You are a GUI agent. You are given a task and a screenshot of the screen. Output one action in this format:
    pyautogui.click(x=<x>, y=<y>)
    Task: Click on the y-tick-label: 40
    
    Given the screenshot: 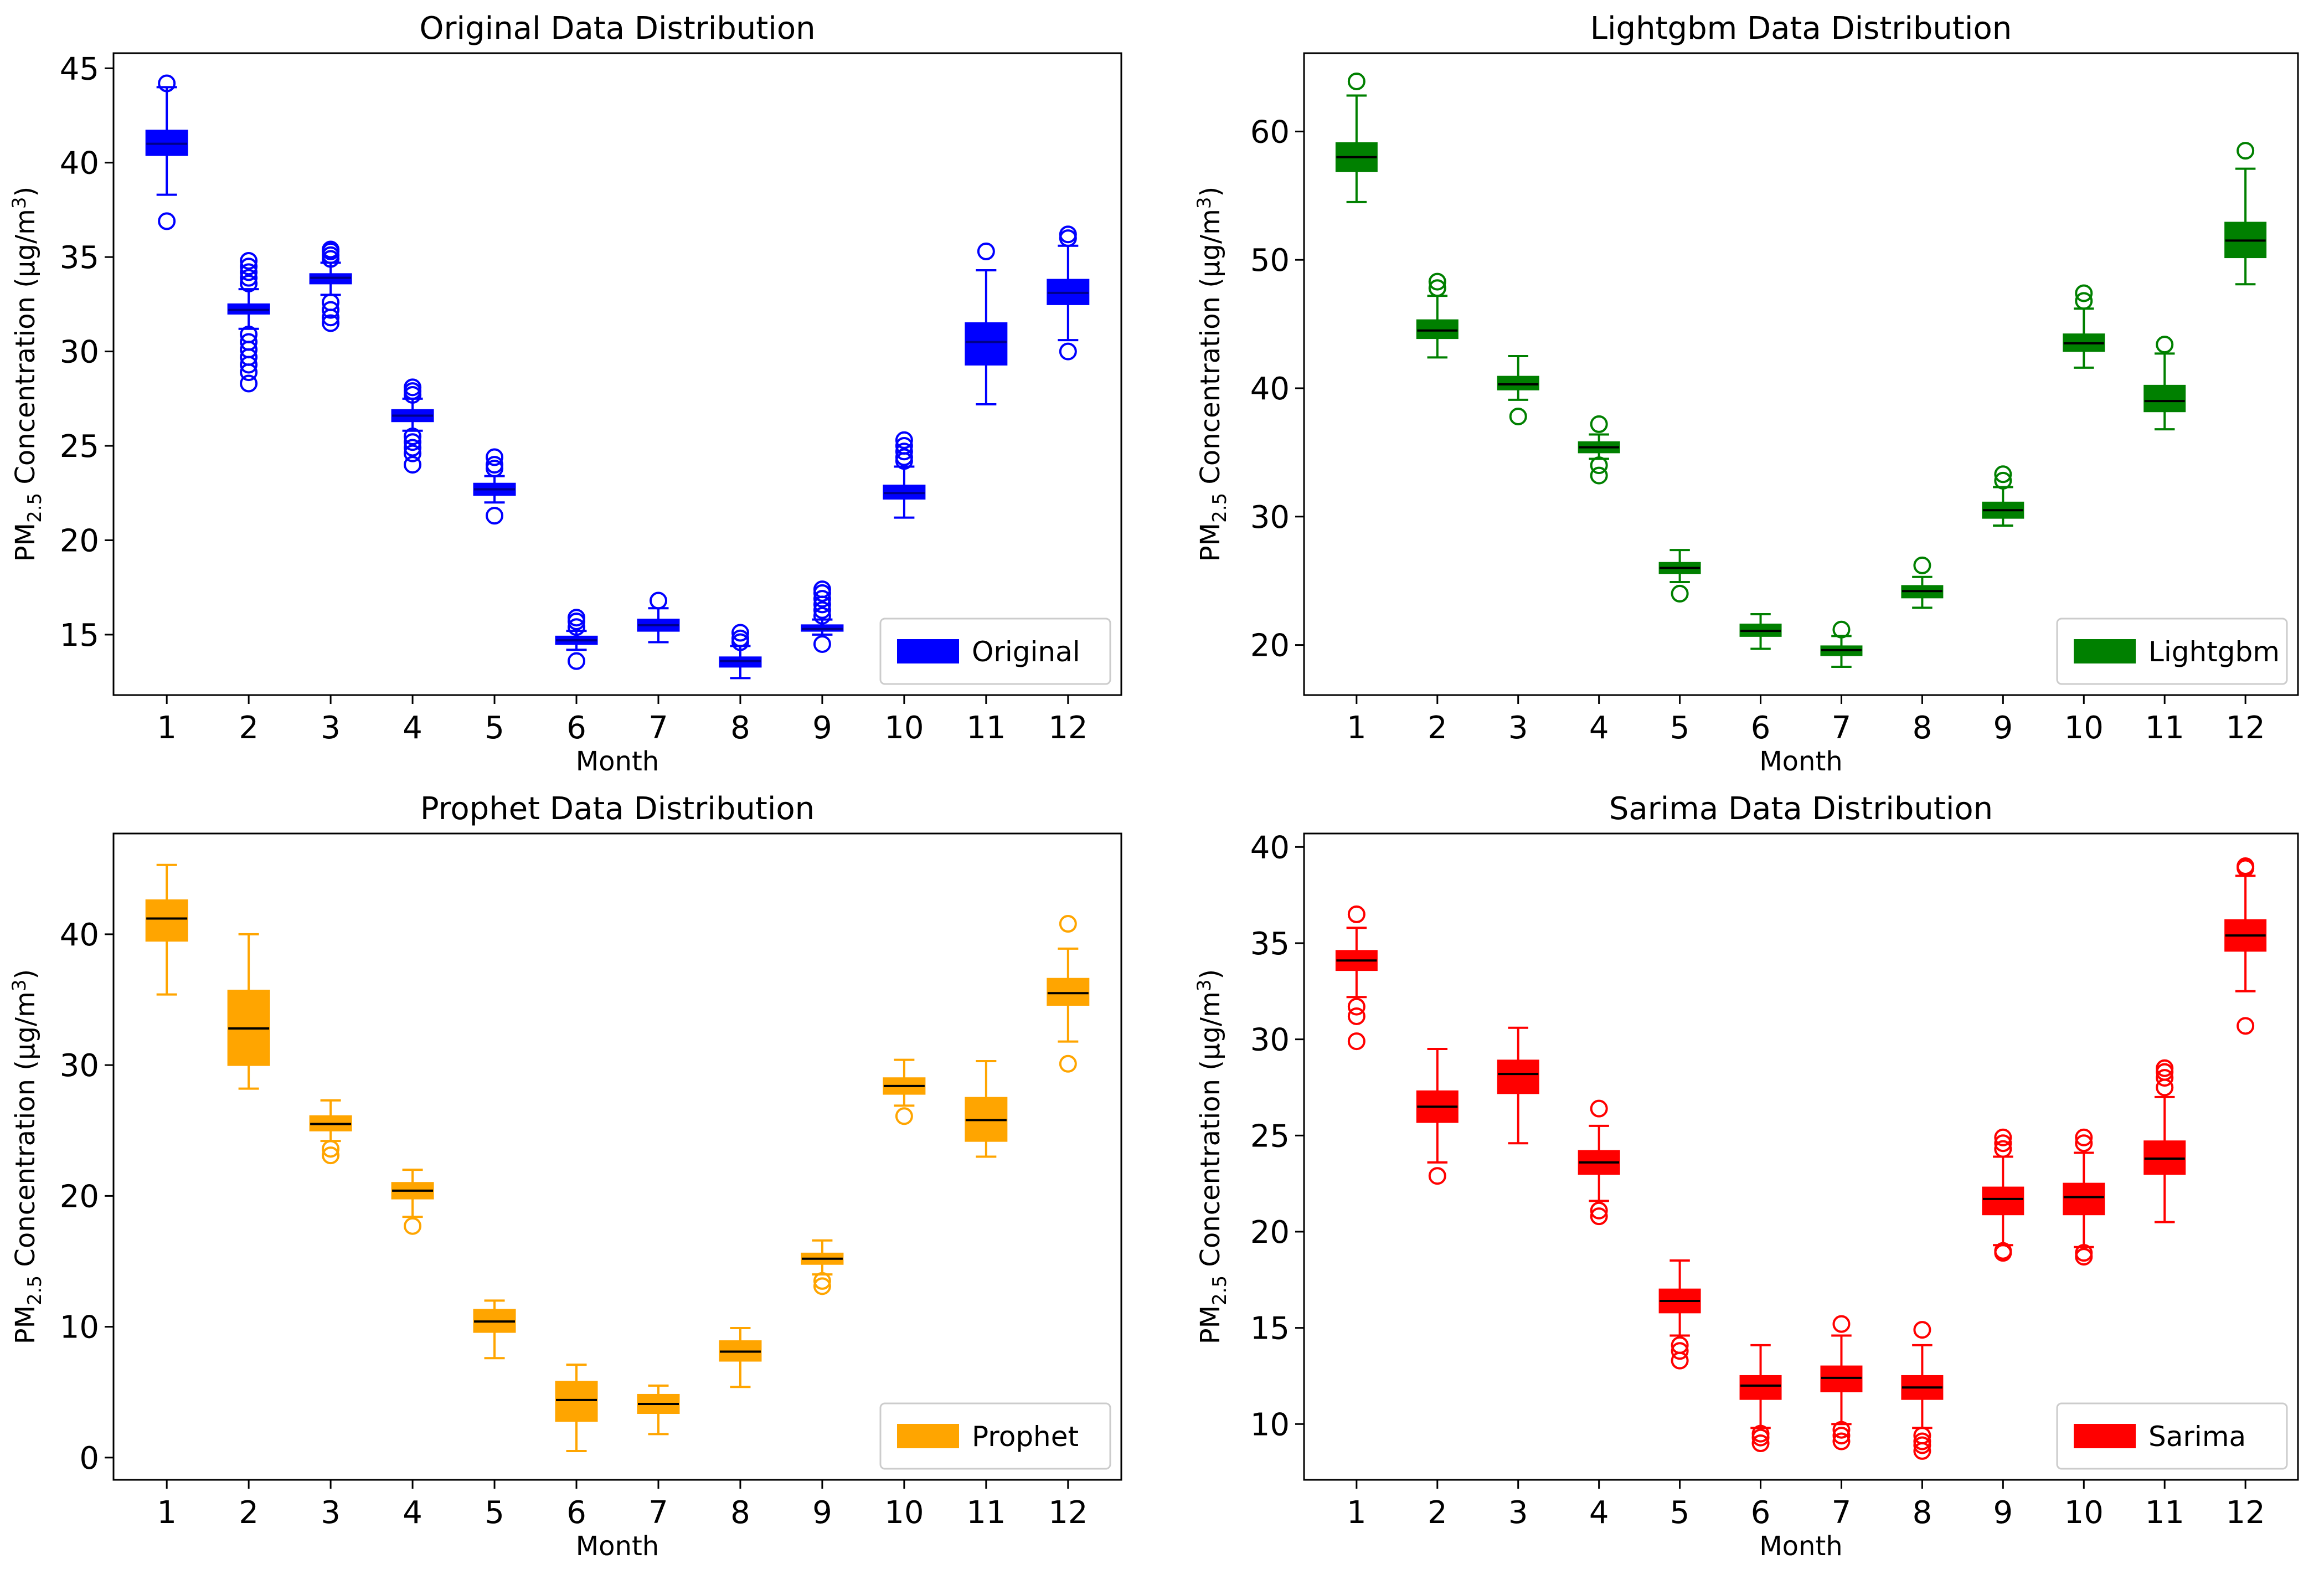 What is the action you would take?
    pyautogui.click(x=1270, y=389)
    